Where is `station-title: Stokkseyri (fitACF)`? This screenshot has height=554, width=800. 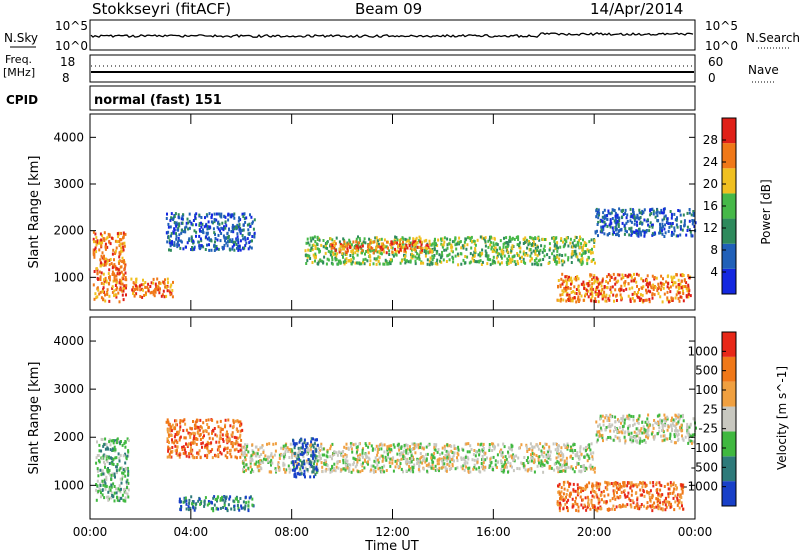
station-title: Stokkseyri (fitACF) is located at coordinates (162, 9).